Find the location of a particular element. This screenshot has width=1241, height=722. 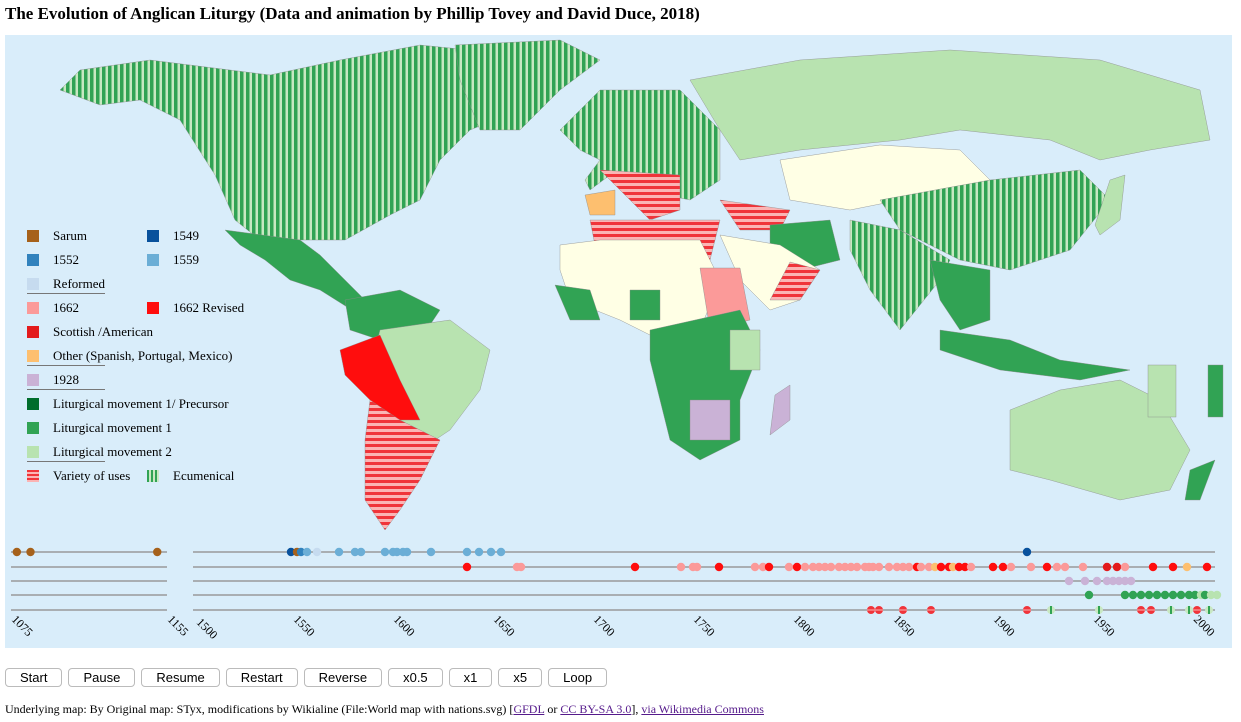

legend-item-lm1-precursor: Liturgical movement 1/ Precursor is located at coordinates (128, 404).